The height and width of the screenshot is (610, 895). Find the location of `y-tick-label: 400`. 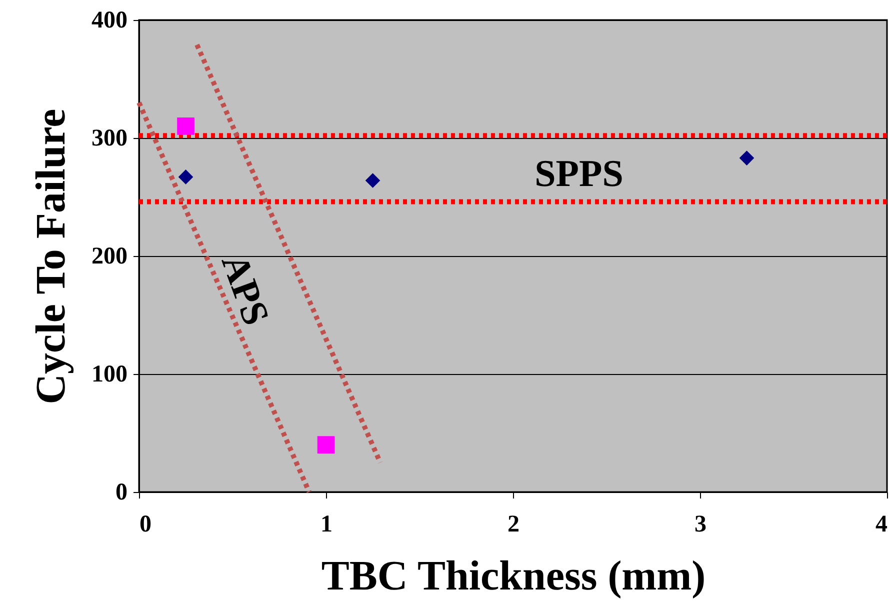

y-tick-label: 400 is located at coordinates (110, 21).